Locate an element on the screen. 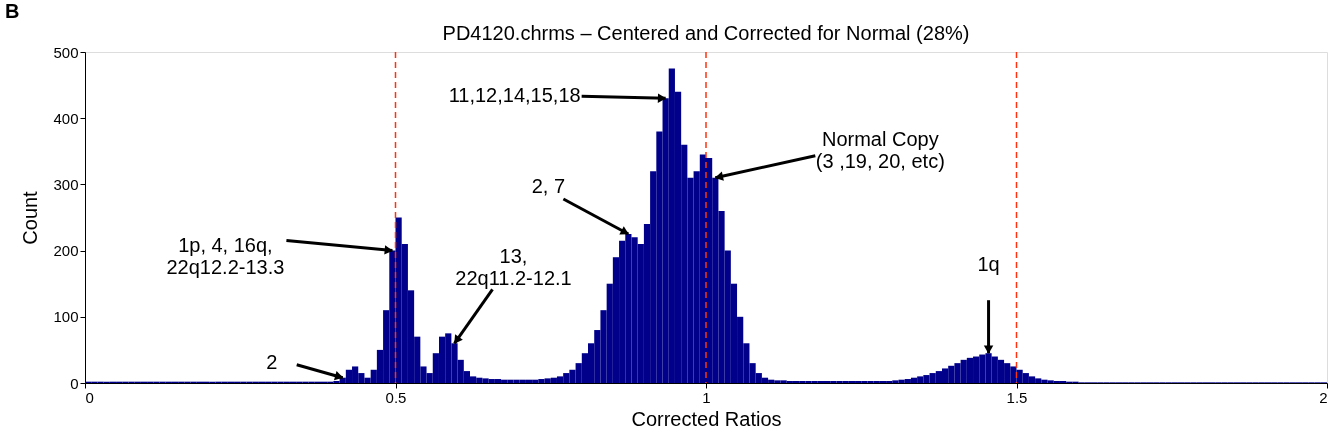 The height and width of the screenshot is (440, 1332). x-axis-title: Corrected Ratios is located at coordinates (706, 418).